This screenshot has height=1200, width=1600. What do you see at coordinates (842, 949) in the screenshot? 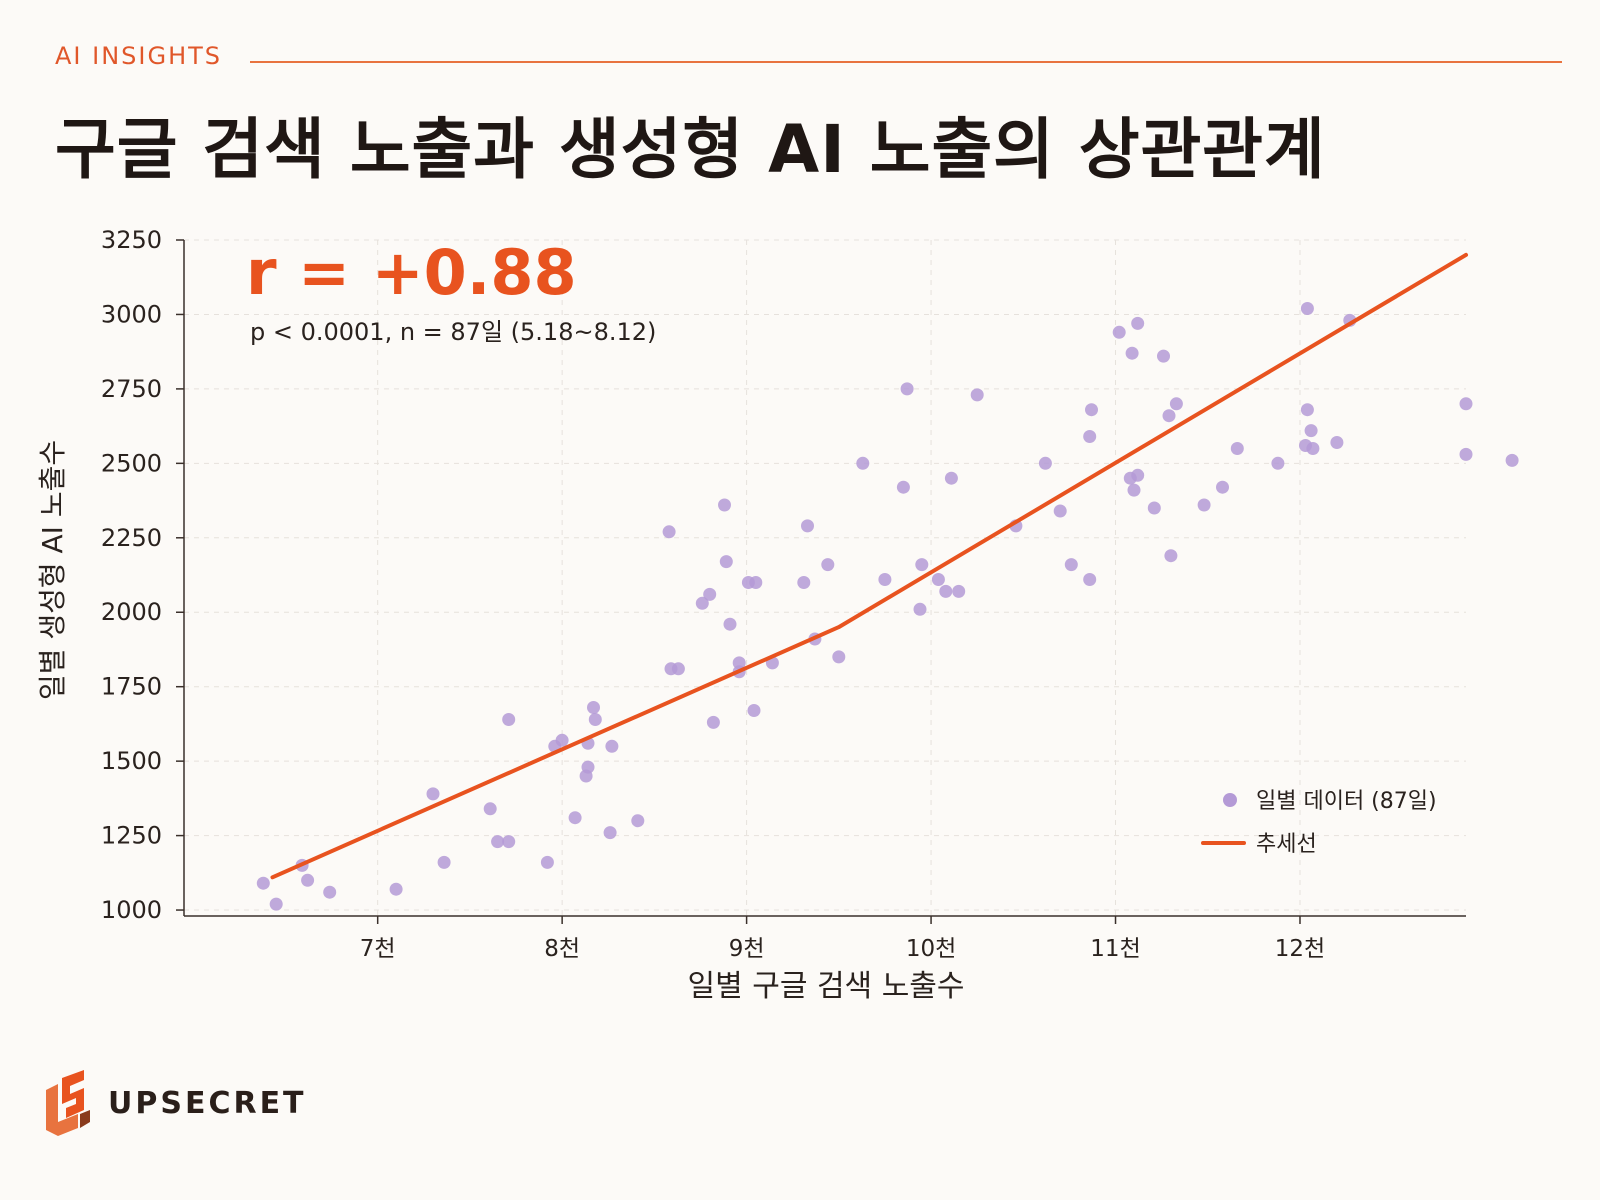
I see `x-tick-labels: 7천 8천 9천 10천 11천 12천` at bounding box center [842, 949].